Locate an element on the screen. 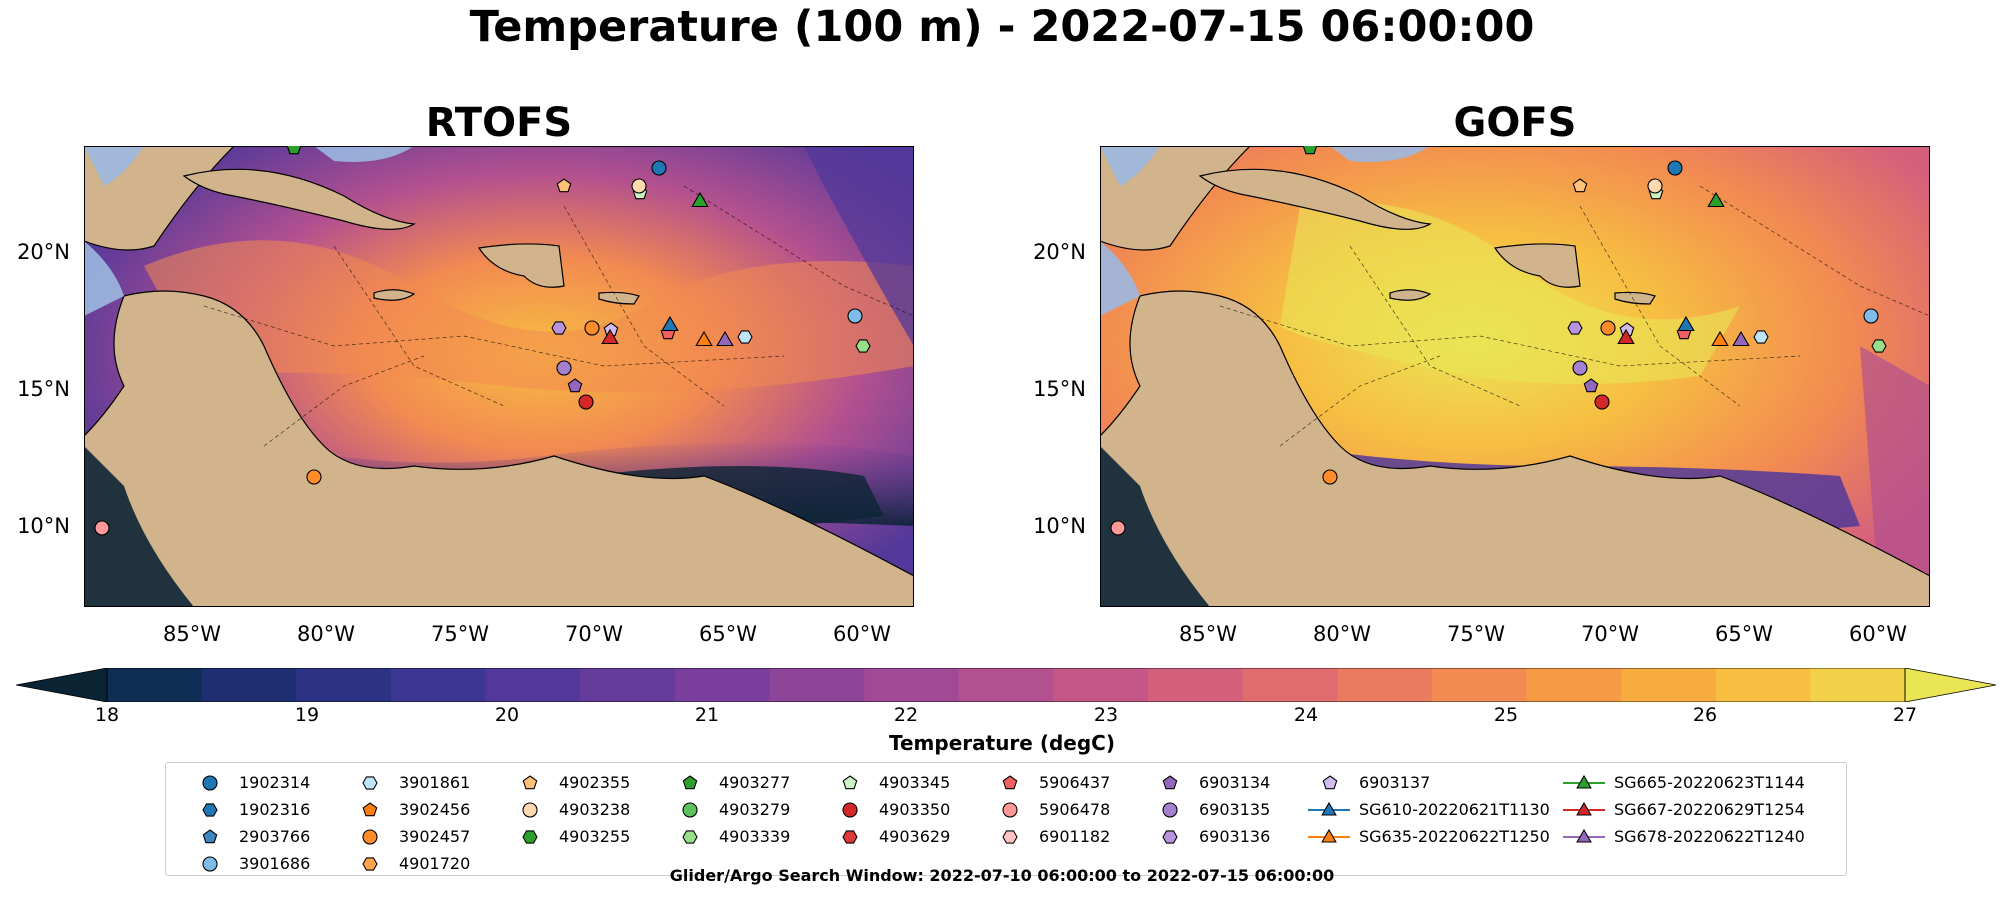  legend-label: 3901861 is located at coordinates (435, 782).